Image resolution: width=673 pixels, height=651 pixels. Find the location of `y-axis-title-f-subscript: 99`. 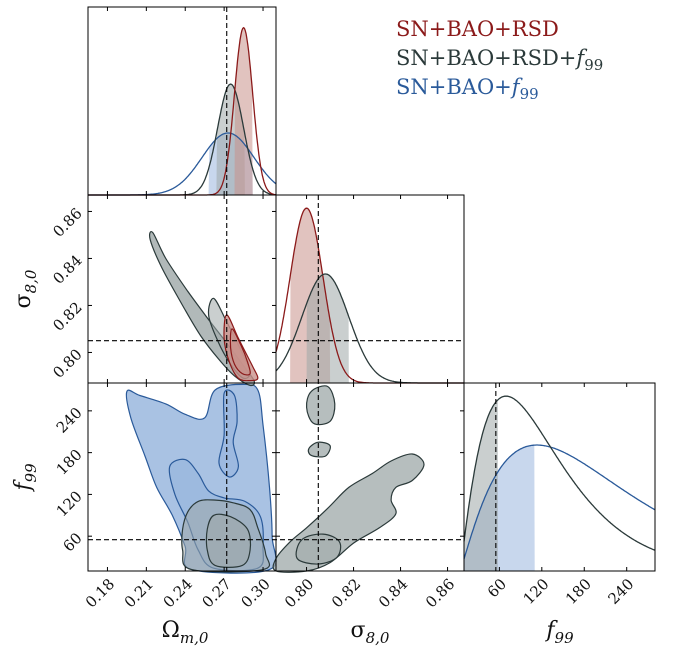

y-axis-title-f-subscript: 99 is located at coordinates (31, 473).